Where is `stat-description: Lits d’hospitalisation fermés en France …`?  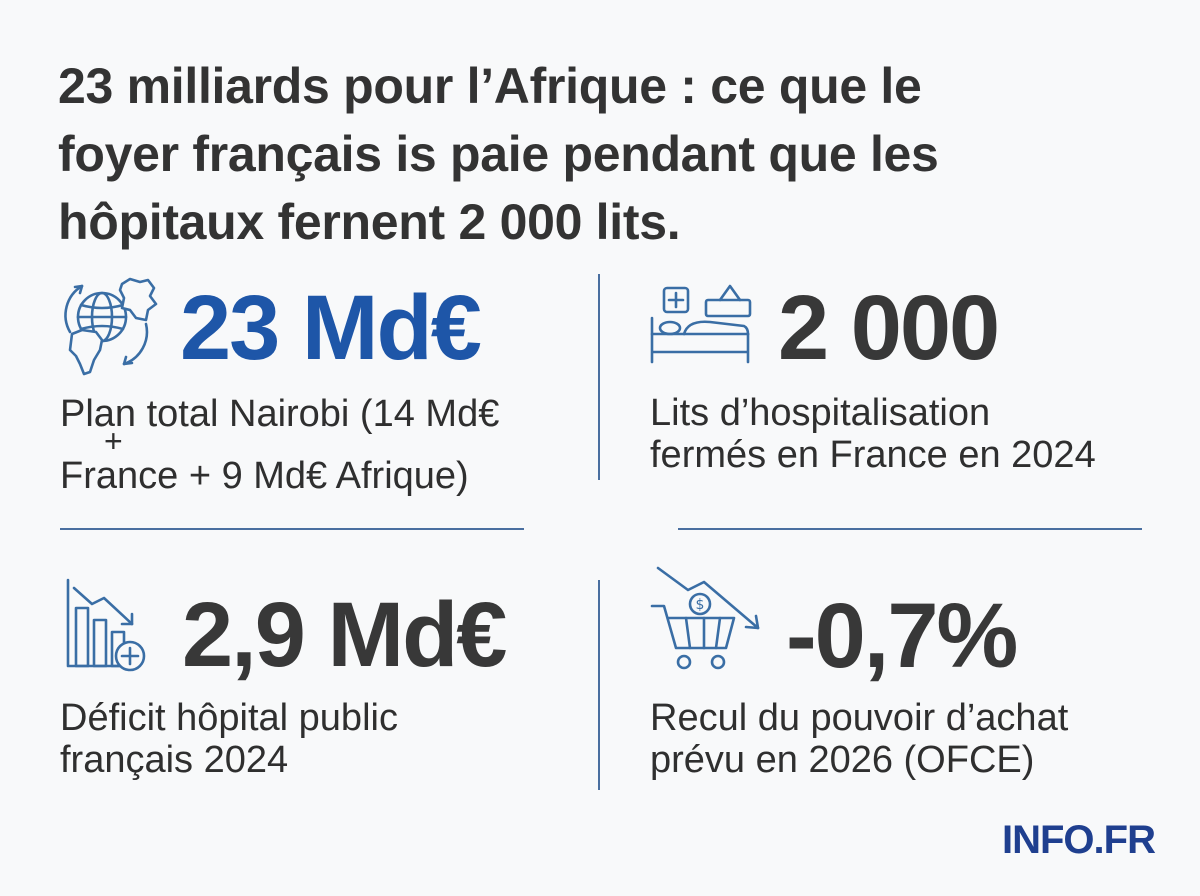 stat-description: Lits d’hospitalisation fermés en France … is located at coordinates (873, 434).